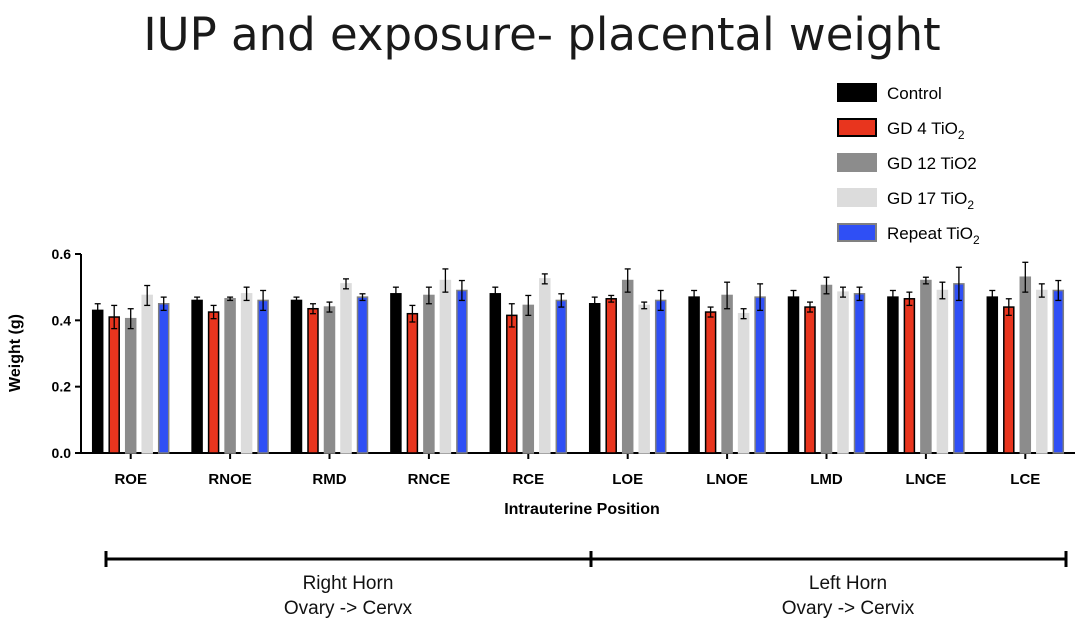  What do you see at coordinates (528, 479) in the screenshot?
I see `x-tick-label: RCE` at bounding box center [528, 479].